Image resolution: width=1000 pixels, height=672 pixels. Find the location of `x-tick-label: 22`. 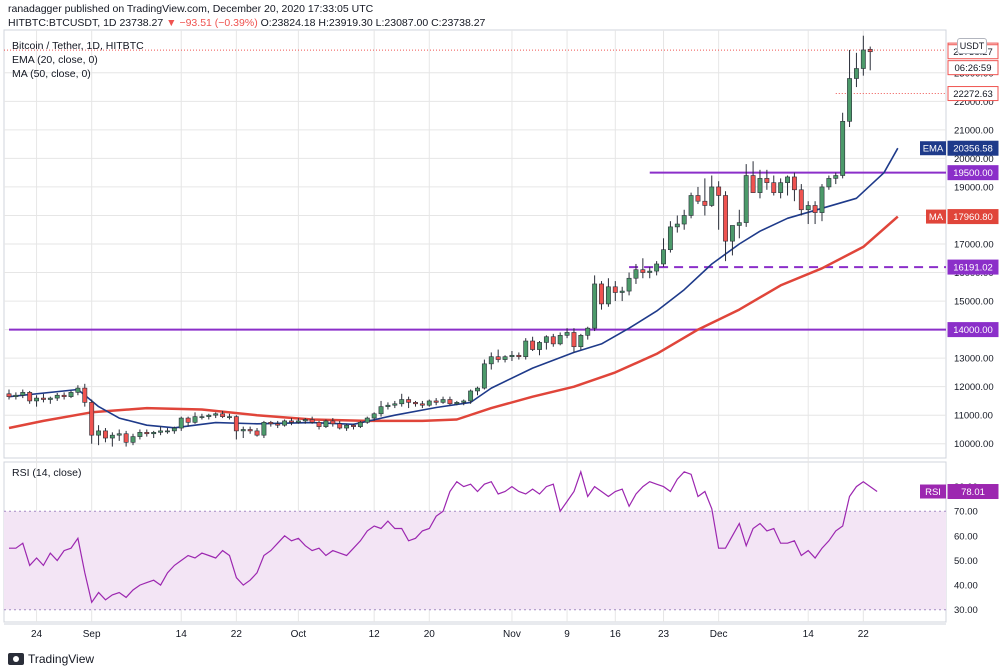

x-tick-label: 22 is located at coordinates (237, 634).